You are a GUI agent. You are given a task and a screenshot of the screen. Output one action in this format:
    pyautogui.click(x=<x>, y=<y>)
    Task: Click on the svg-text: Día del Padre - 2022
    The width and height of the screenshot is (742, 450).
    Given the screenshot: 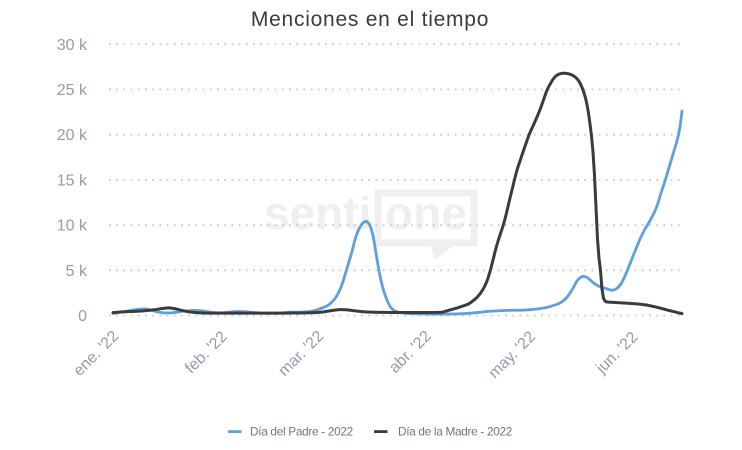 What is the action you would take?
    pyautogui.click(x=301, y=432)
    